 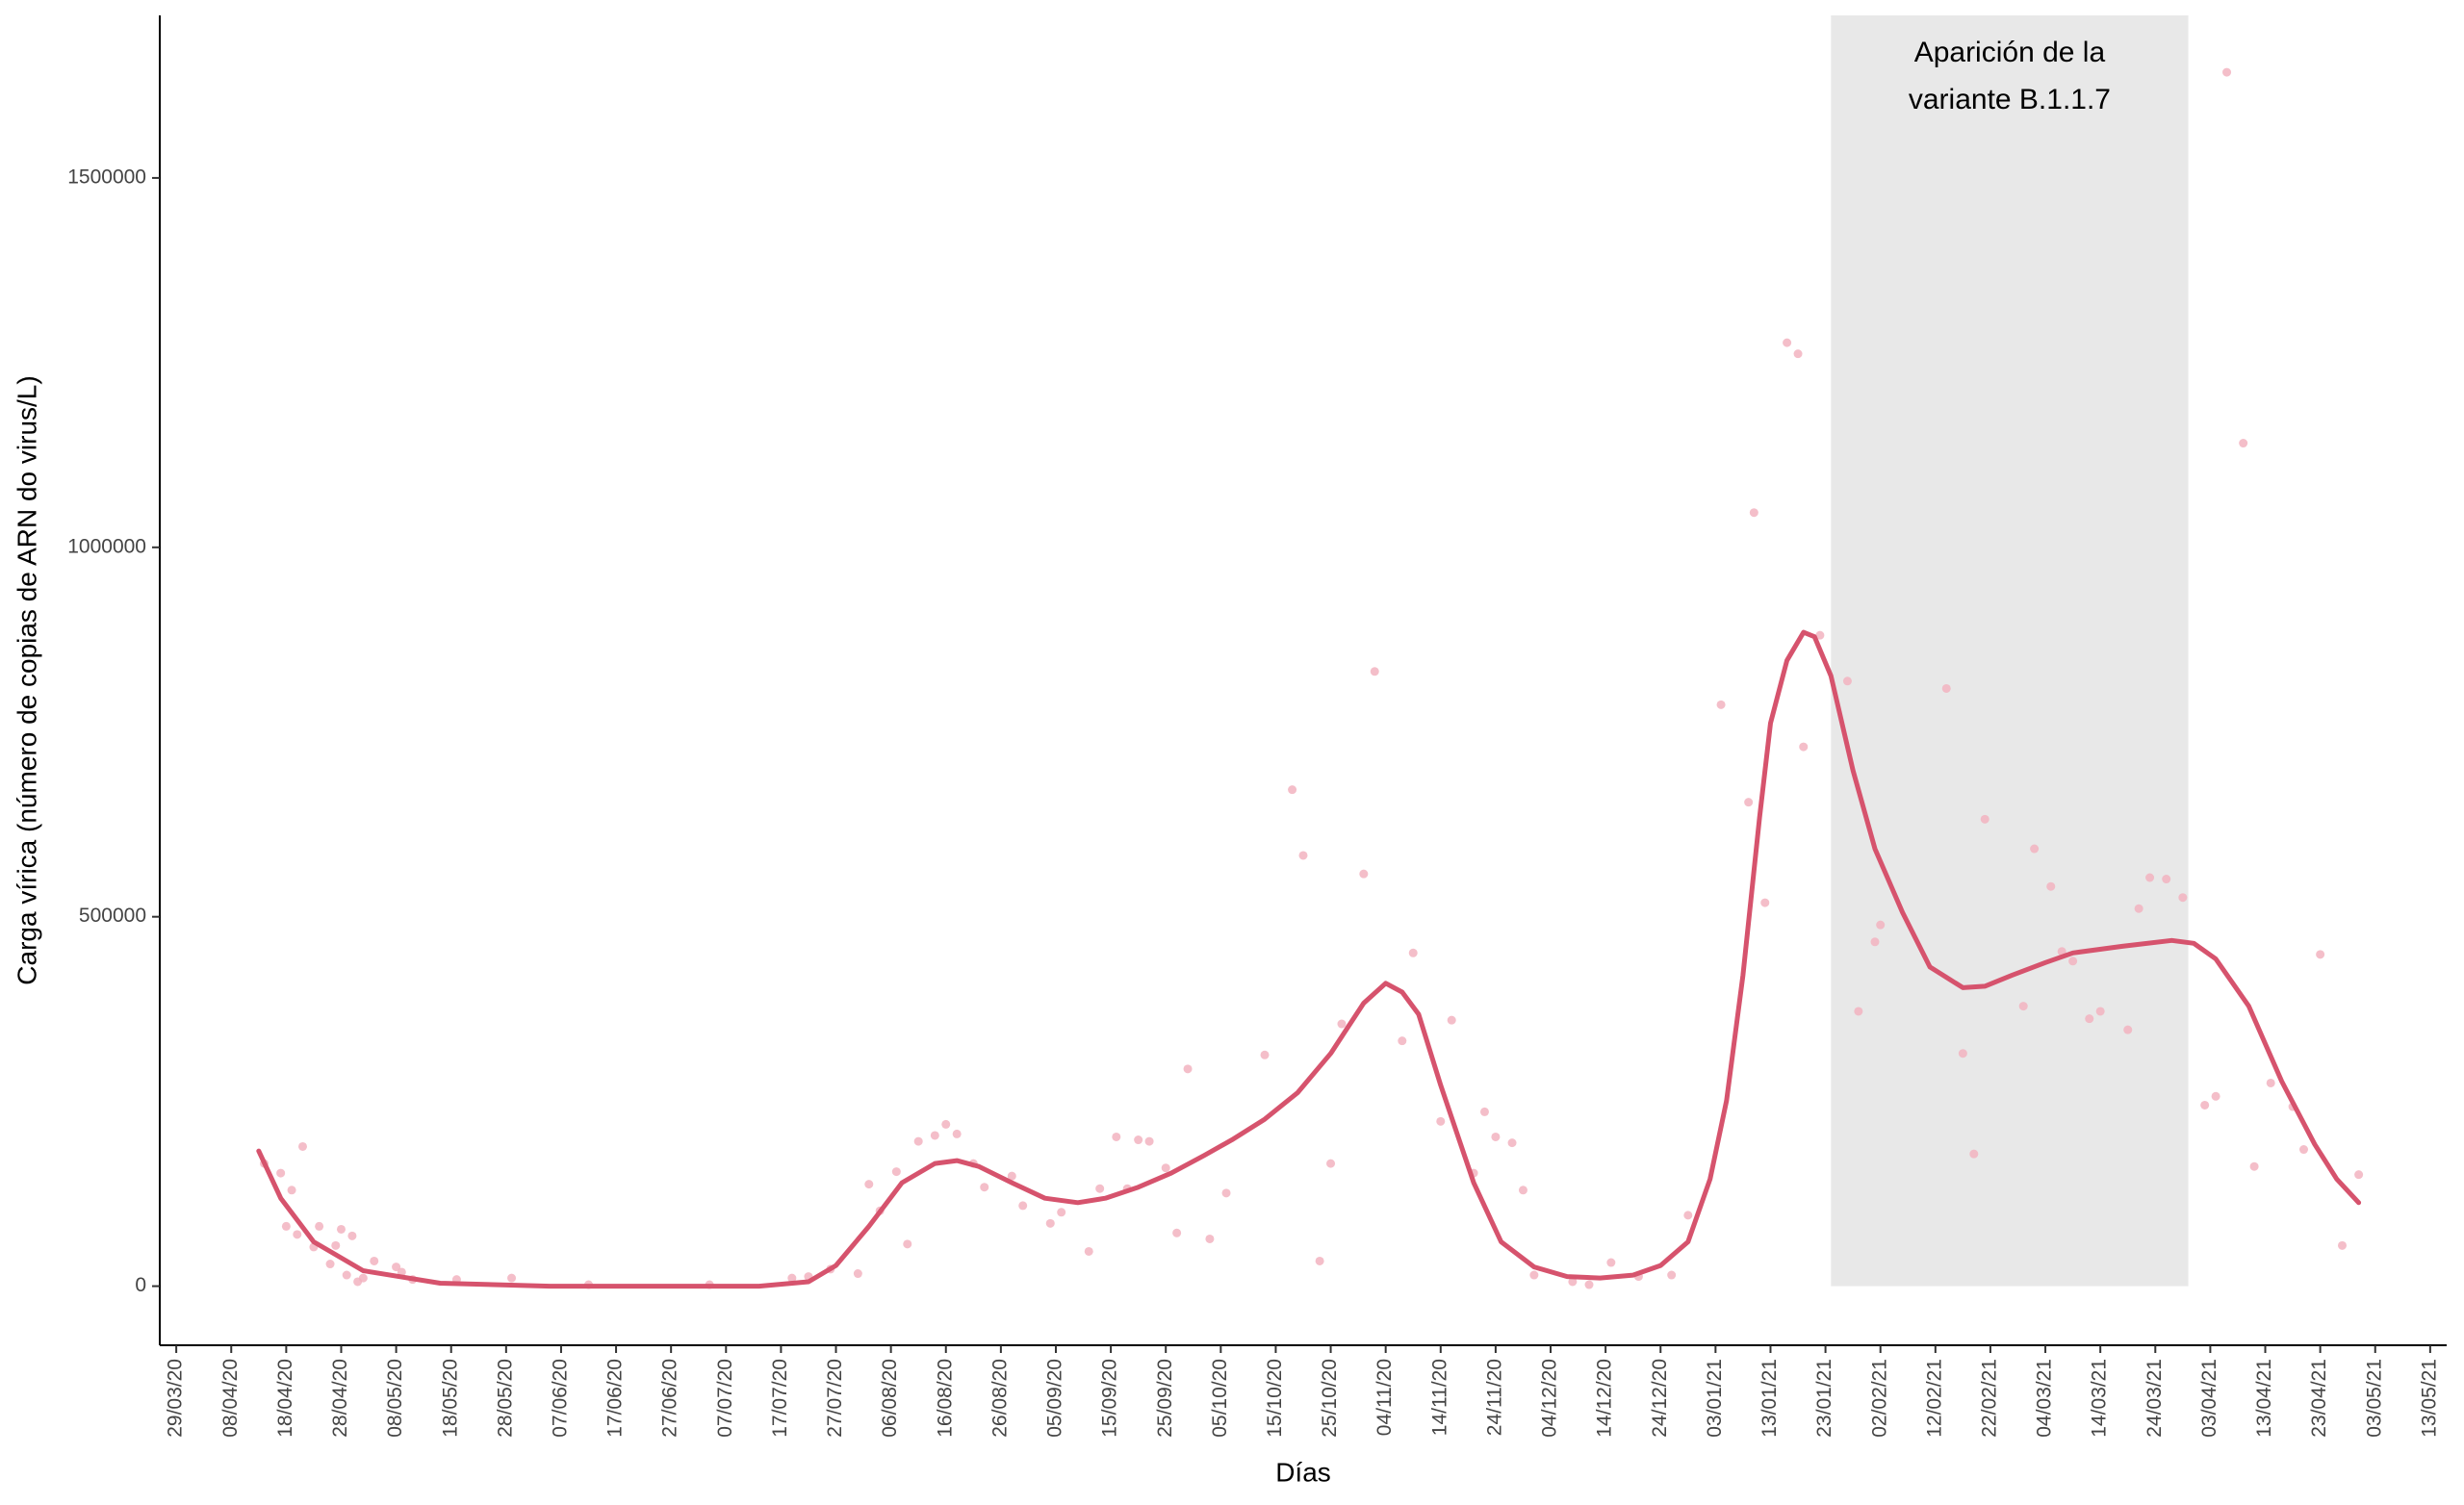 What do you see at coordinates (890, 1398) in the screenshot?
I see `x-tick-label: 06/08/20` at bounding box center [890, 1398].